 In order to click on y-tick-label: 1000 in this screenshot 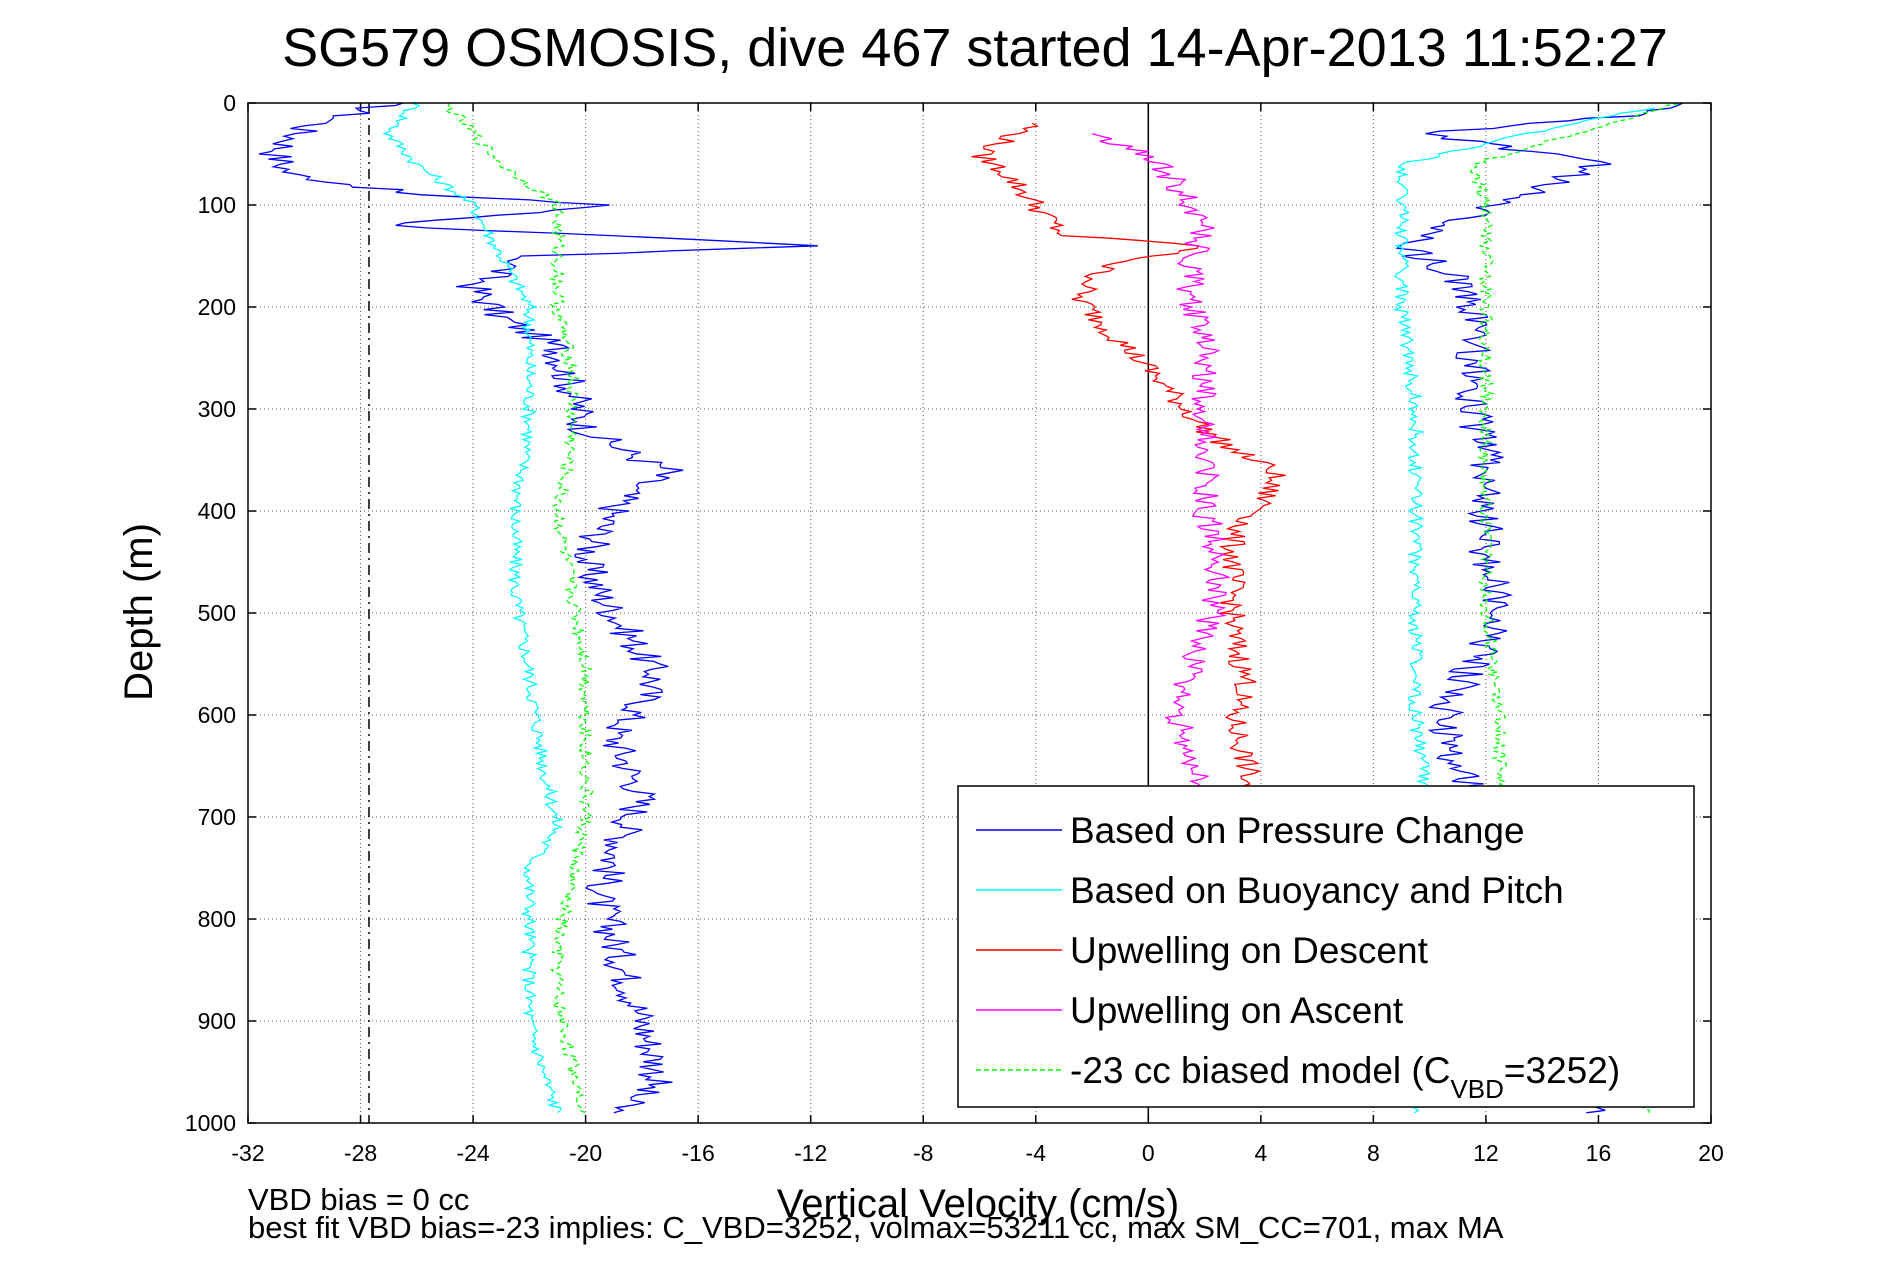, I will do `click(210, 1123)`.